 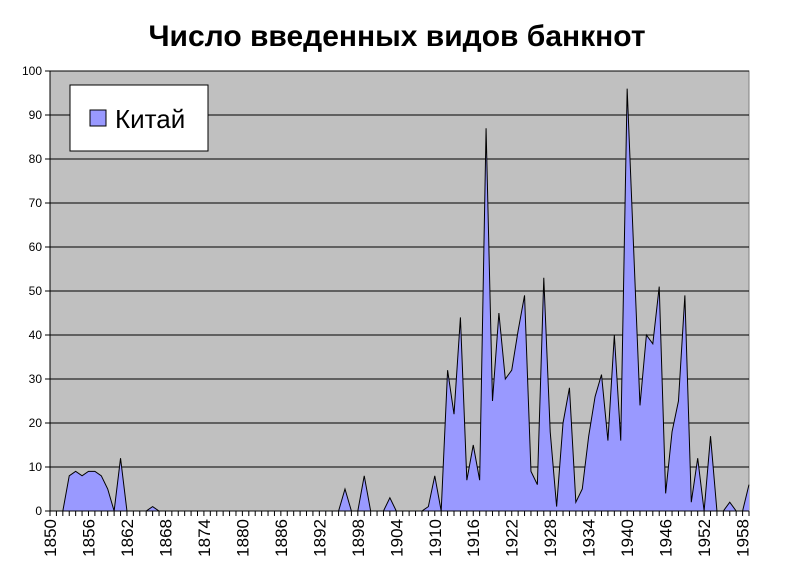 I want to click on legend: Китай, so click(x=139, y=118).